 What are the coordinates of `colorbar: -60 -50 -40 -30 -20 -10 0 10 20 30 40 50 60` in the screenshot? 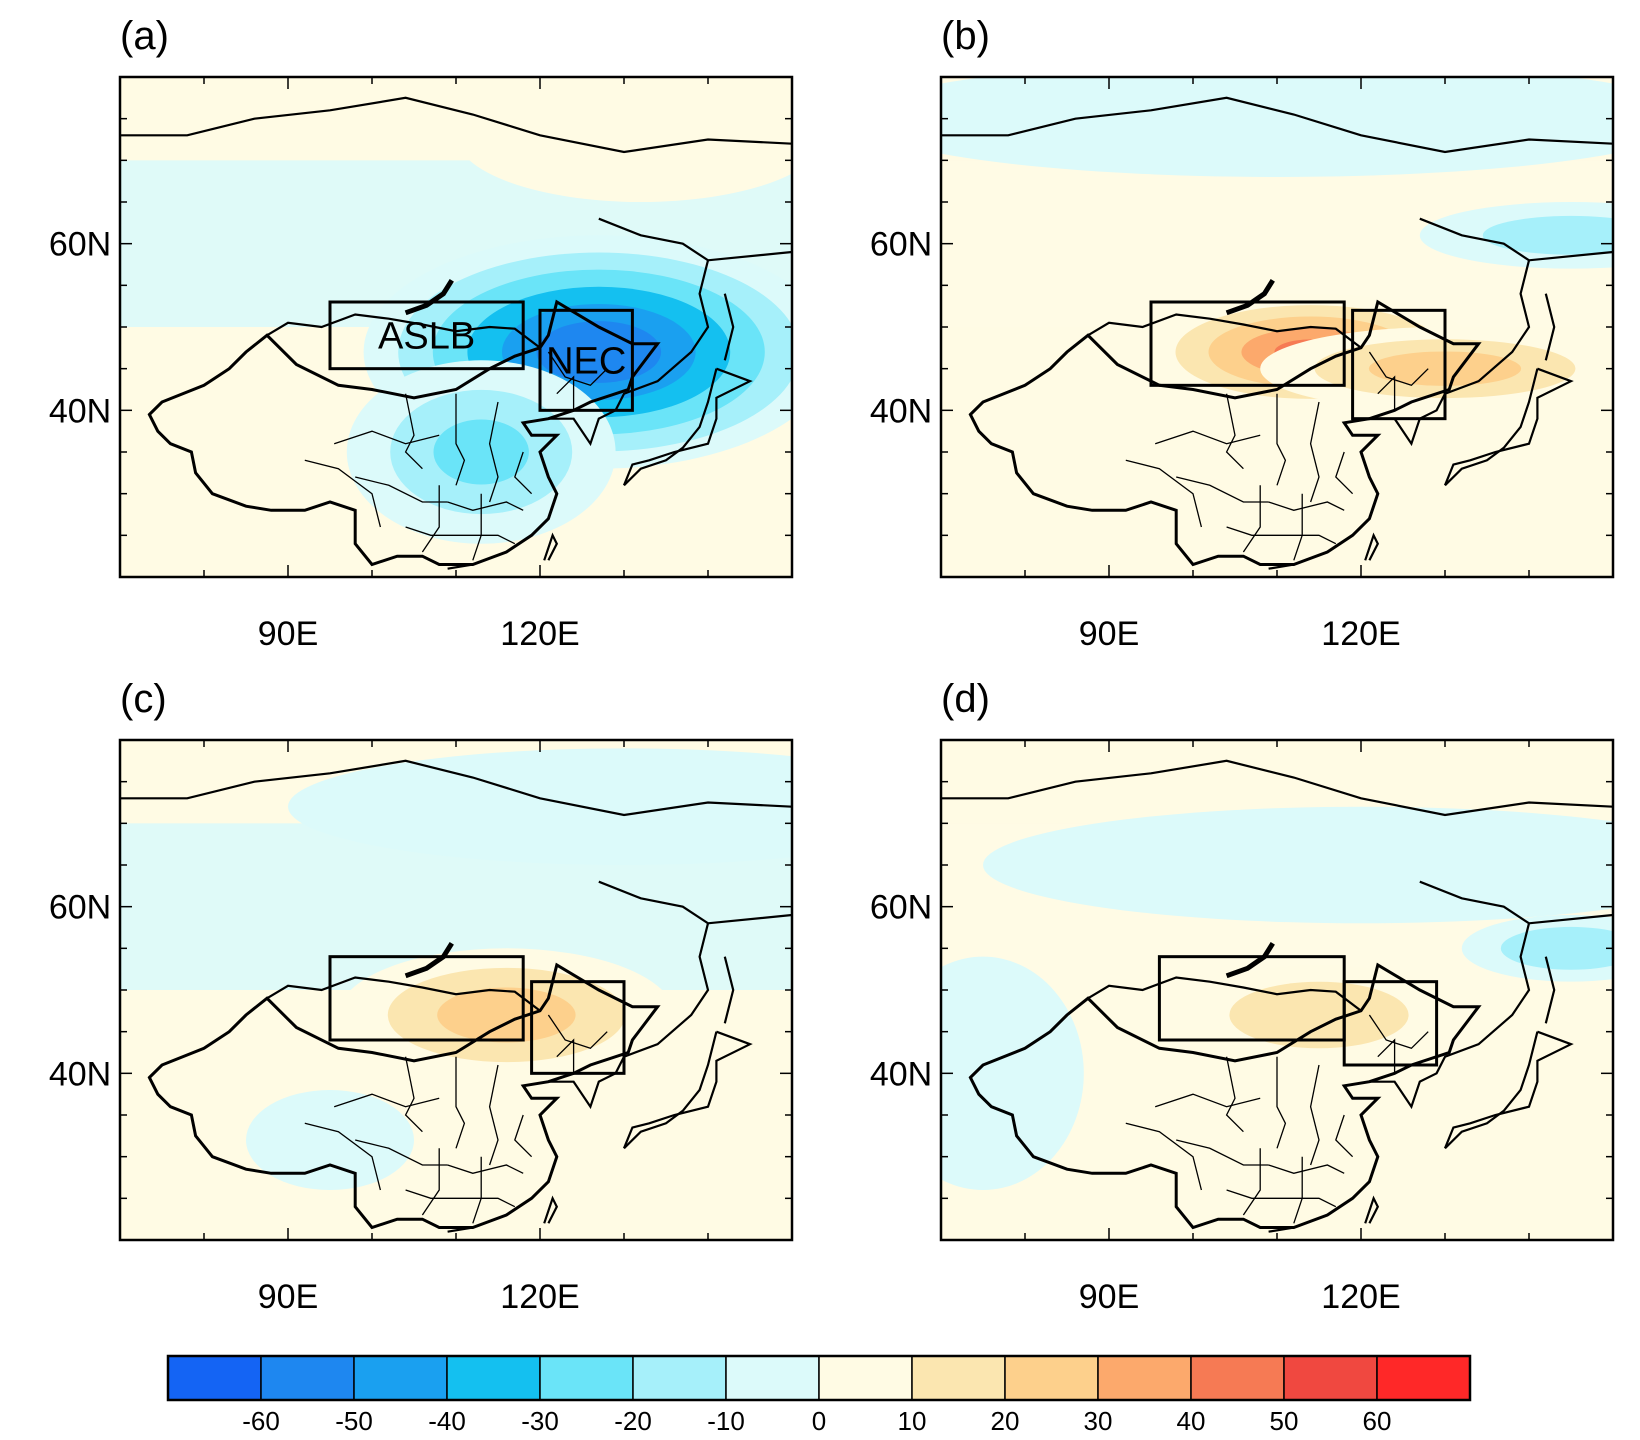 It's located at (819, 1395).